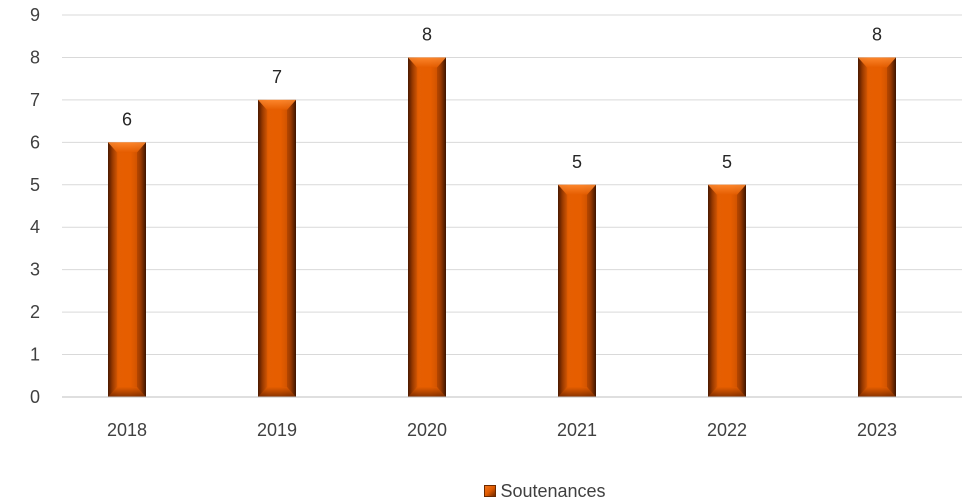 Image resolution: width=980 pixels, height=502 pixels. I want to click on legend-item-soutenances: Soutenances, so click(545, 491).